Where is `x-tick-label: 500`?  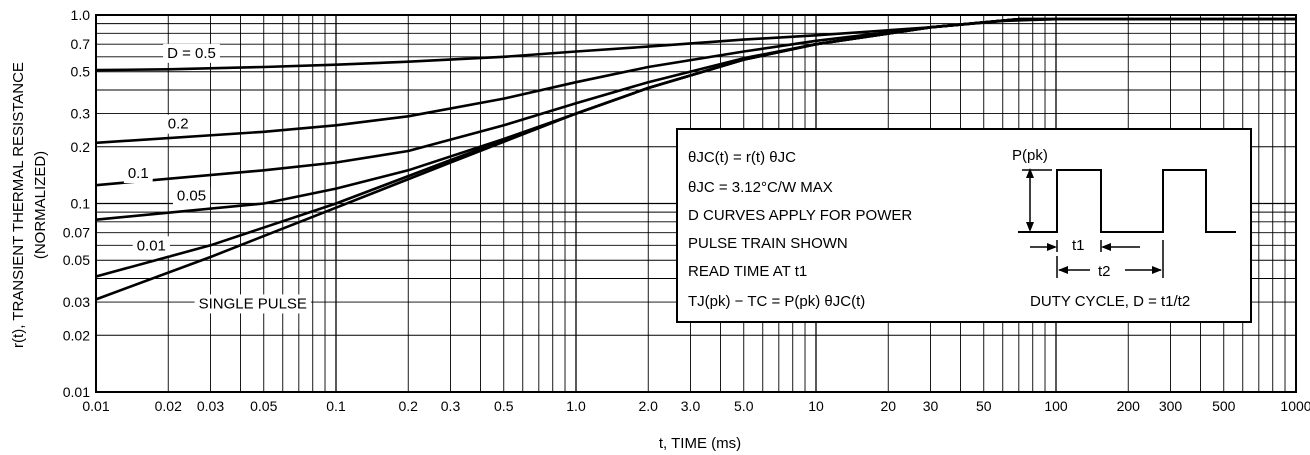 x-tick-label: 500 is located at coordinates (1224, 406).